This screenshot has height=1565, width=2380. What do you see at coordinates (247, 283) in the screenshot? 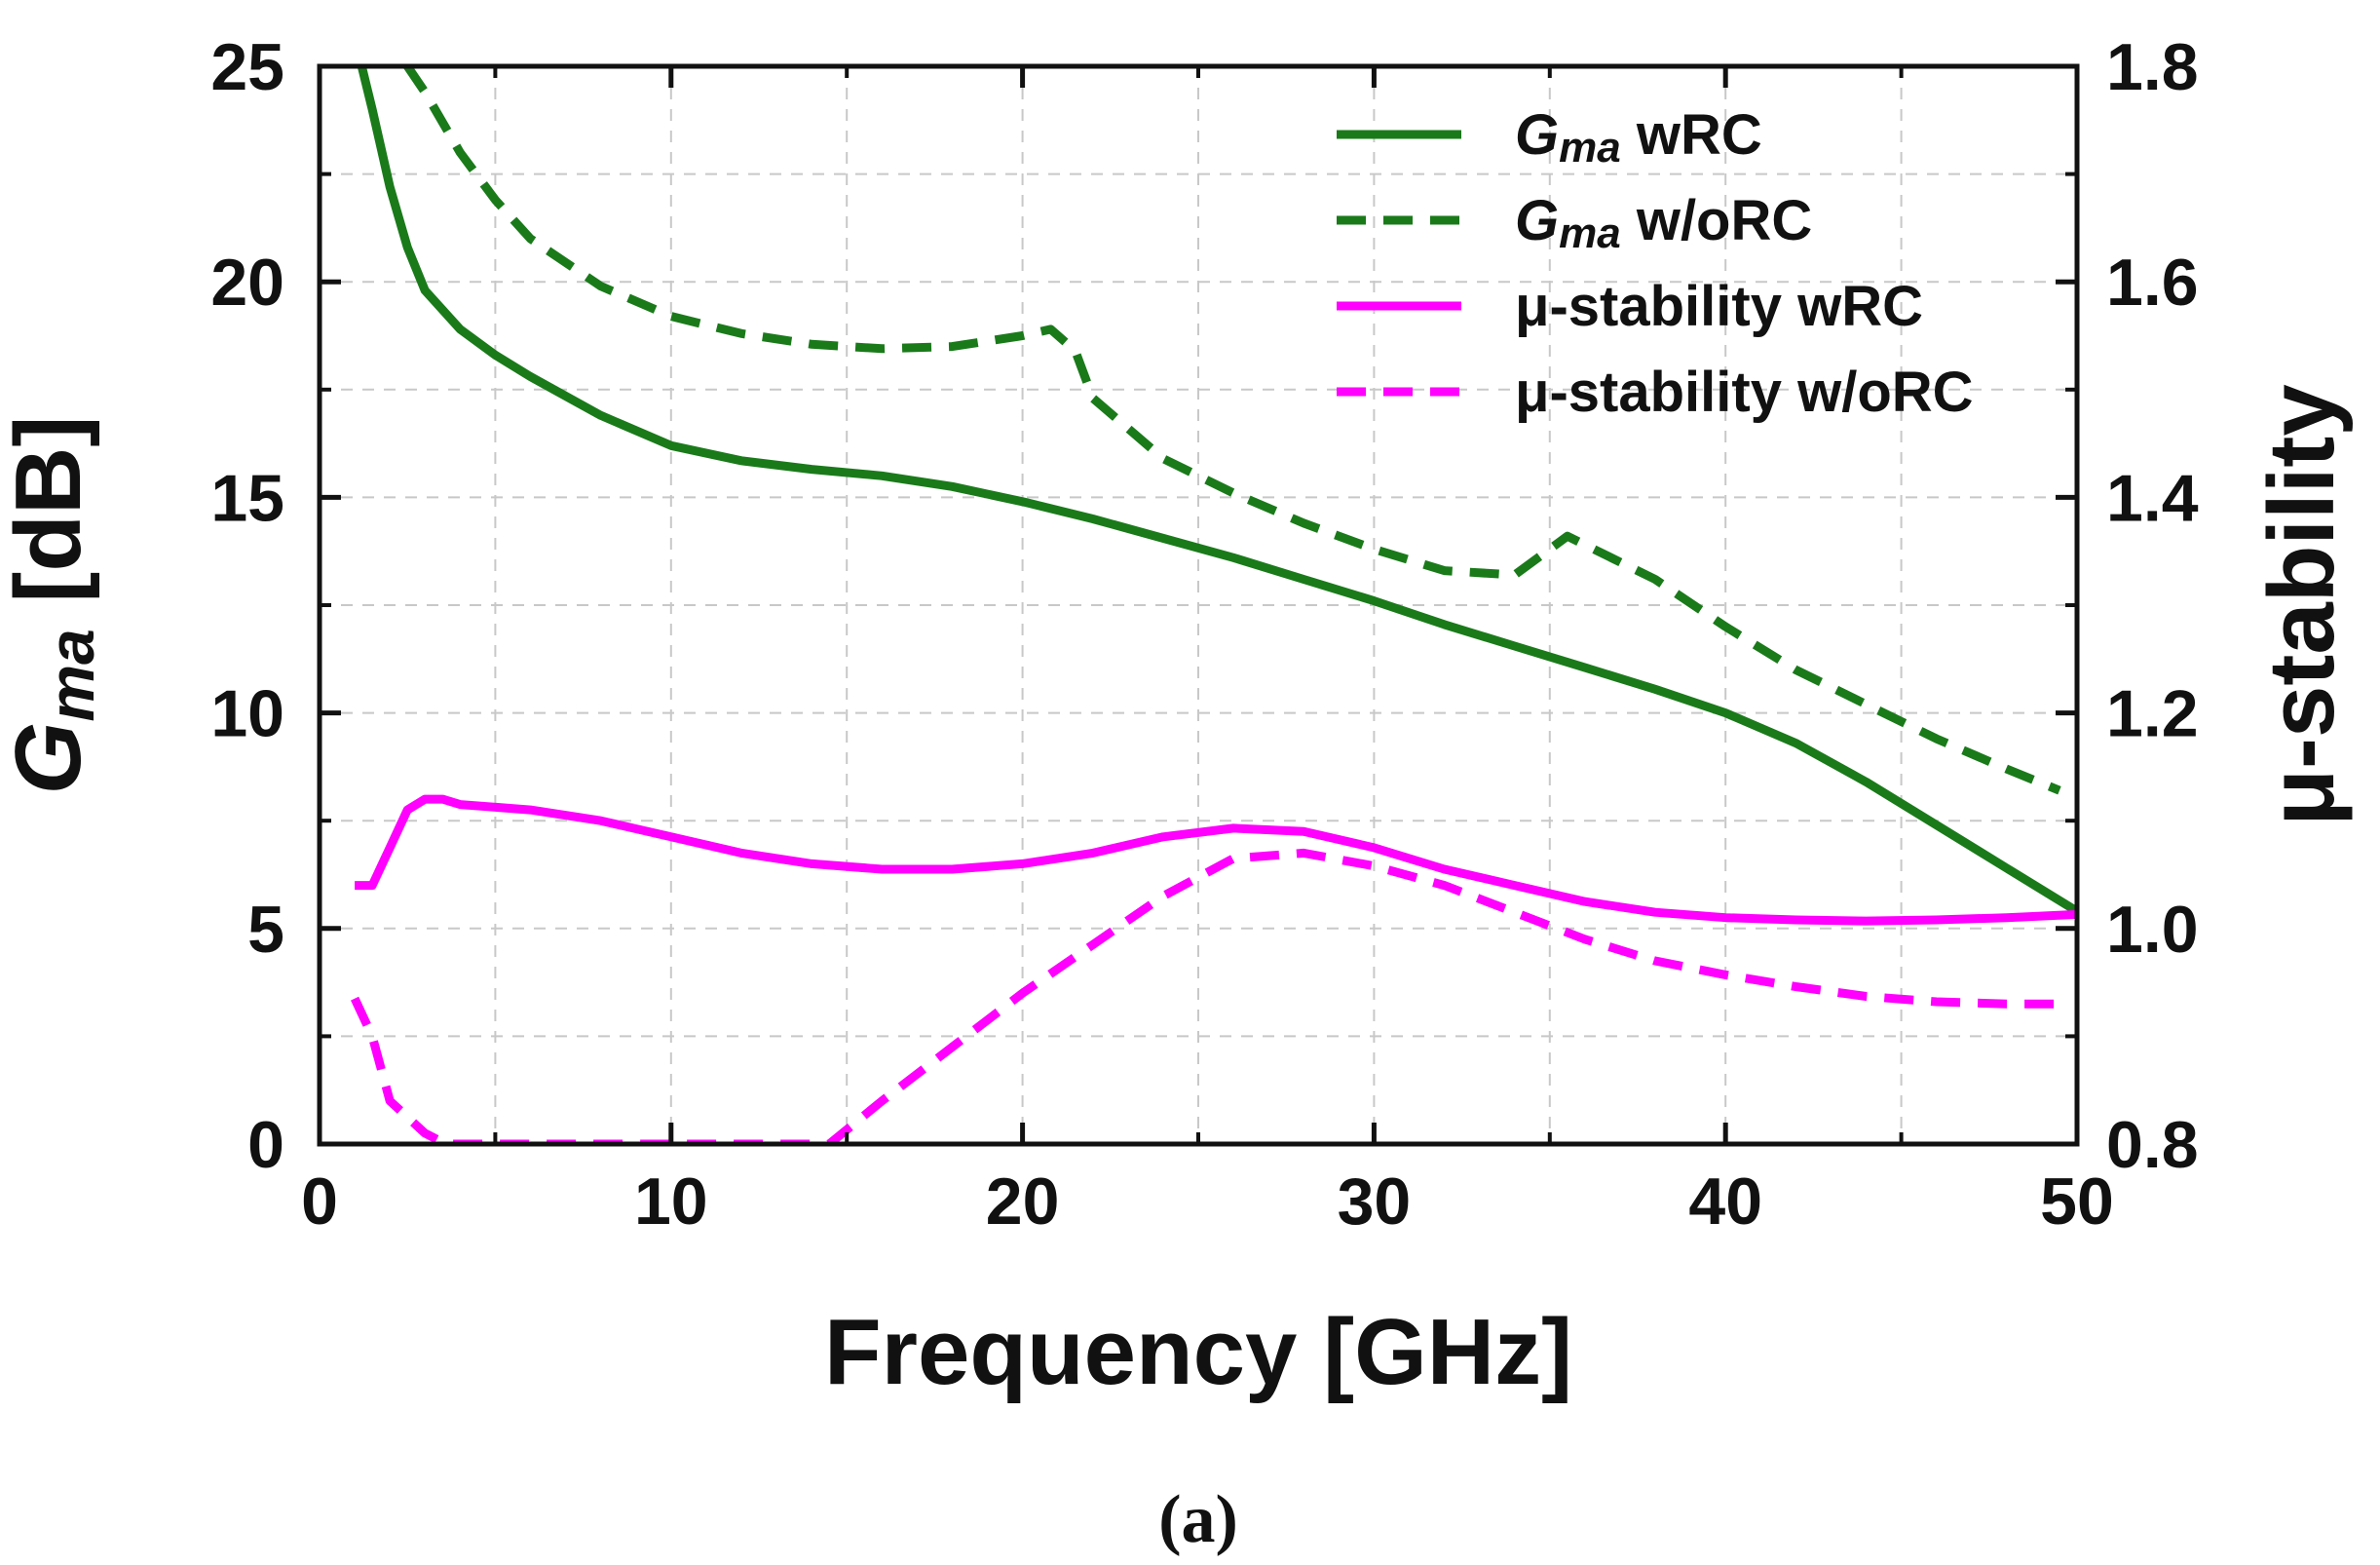
I see `y-tick-label: 20` at bounding box center [247, 283].